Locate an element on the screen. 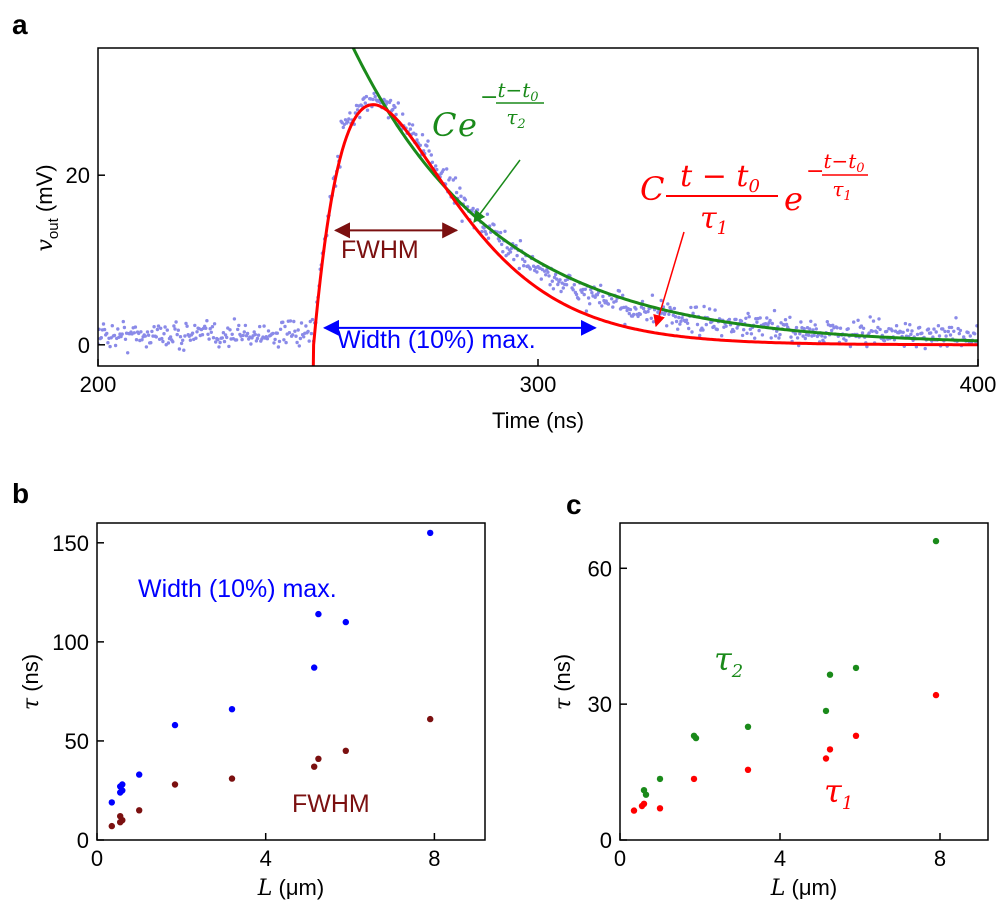 This screenshot has height=903, width=1005. x-tick-label: 0 is located at coordinates (97, 858).